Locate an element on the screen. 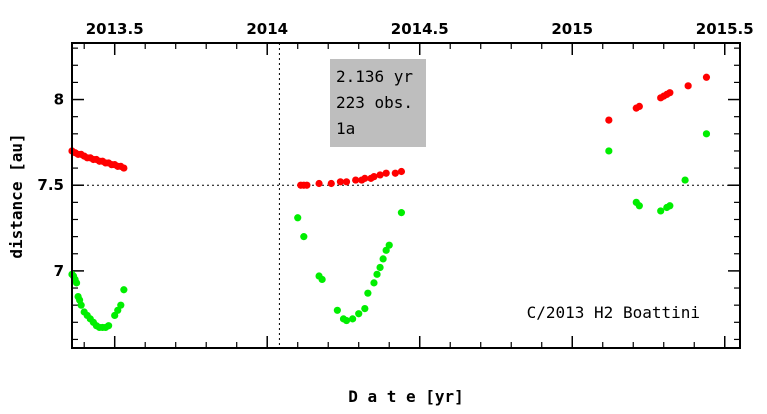  y-tick-label: 7 is located at coordinates (59, 271).